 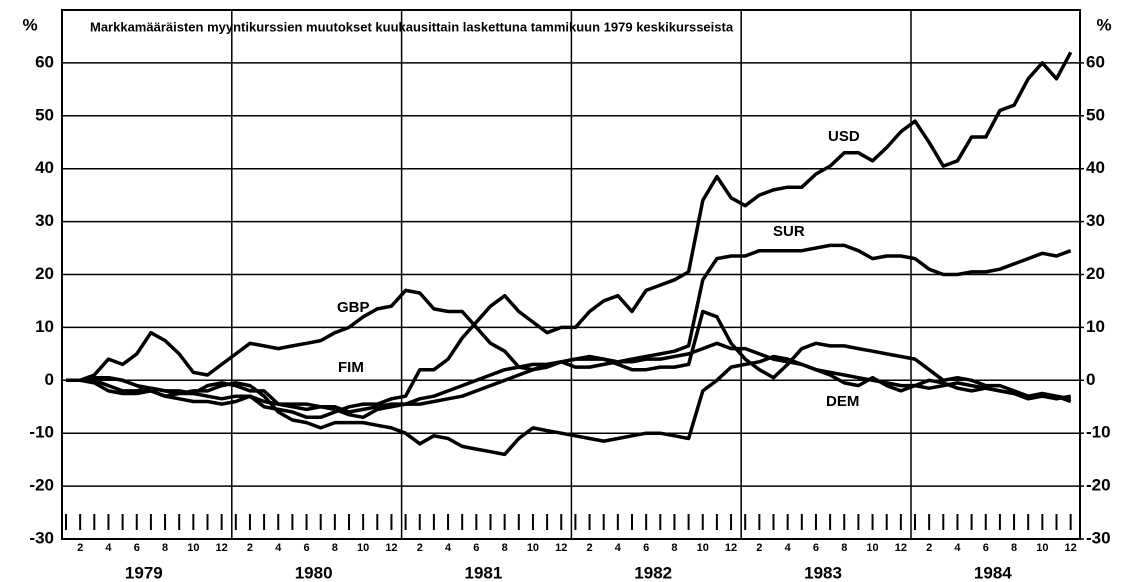 What do you see at coordinates (44, 273) in the screenshot?
I see `y-tick-label: 20` at bounding box center [44, 273].